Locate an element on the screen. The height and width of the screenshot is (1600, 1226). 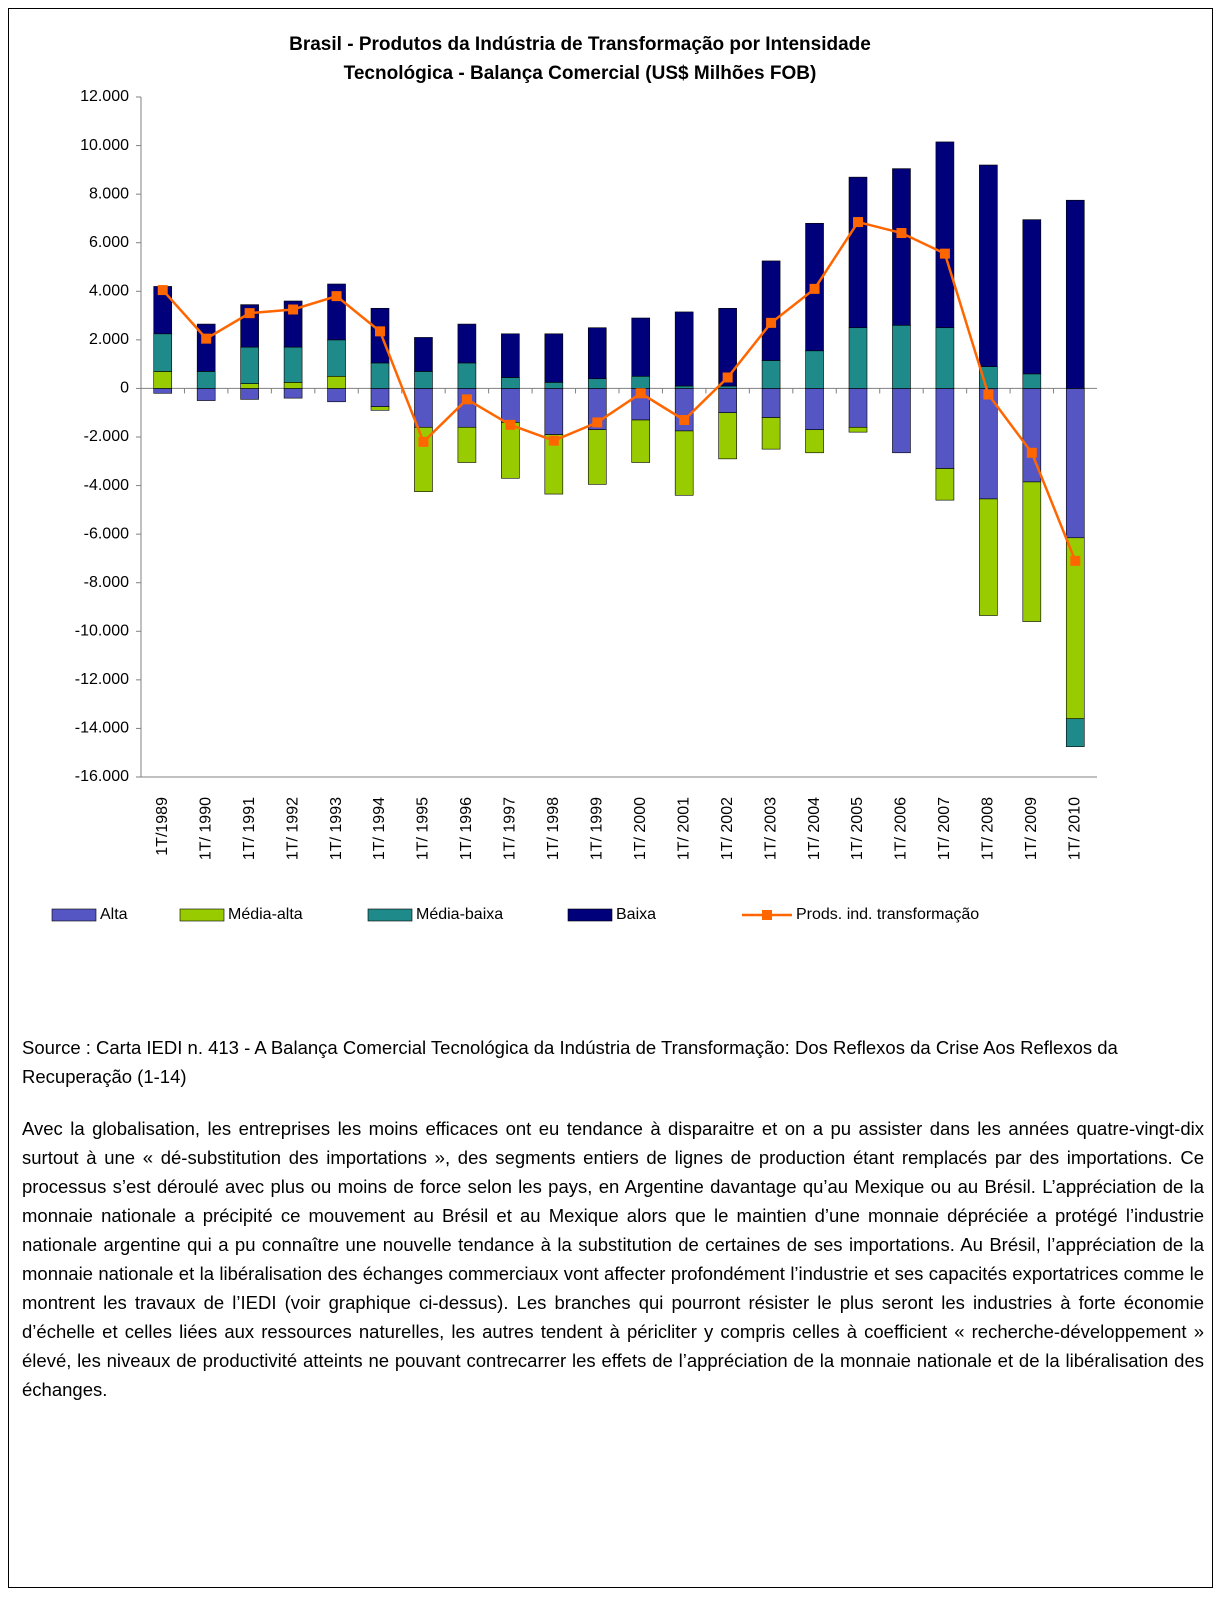
x-tick-label: 1T/ 1997 is located at coordinates (510, 828).